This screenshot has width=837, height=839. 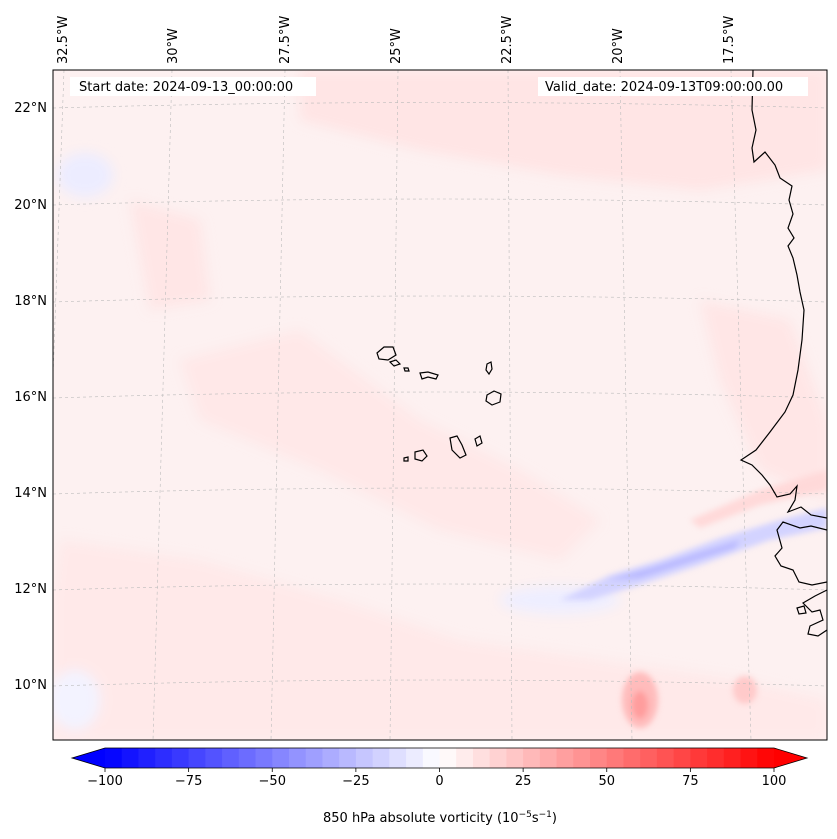 I want to click on colorbar-tick-label-5: 25, so click(x=523, y=781).